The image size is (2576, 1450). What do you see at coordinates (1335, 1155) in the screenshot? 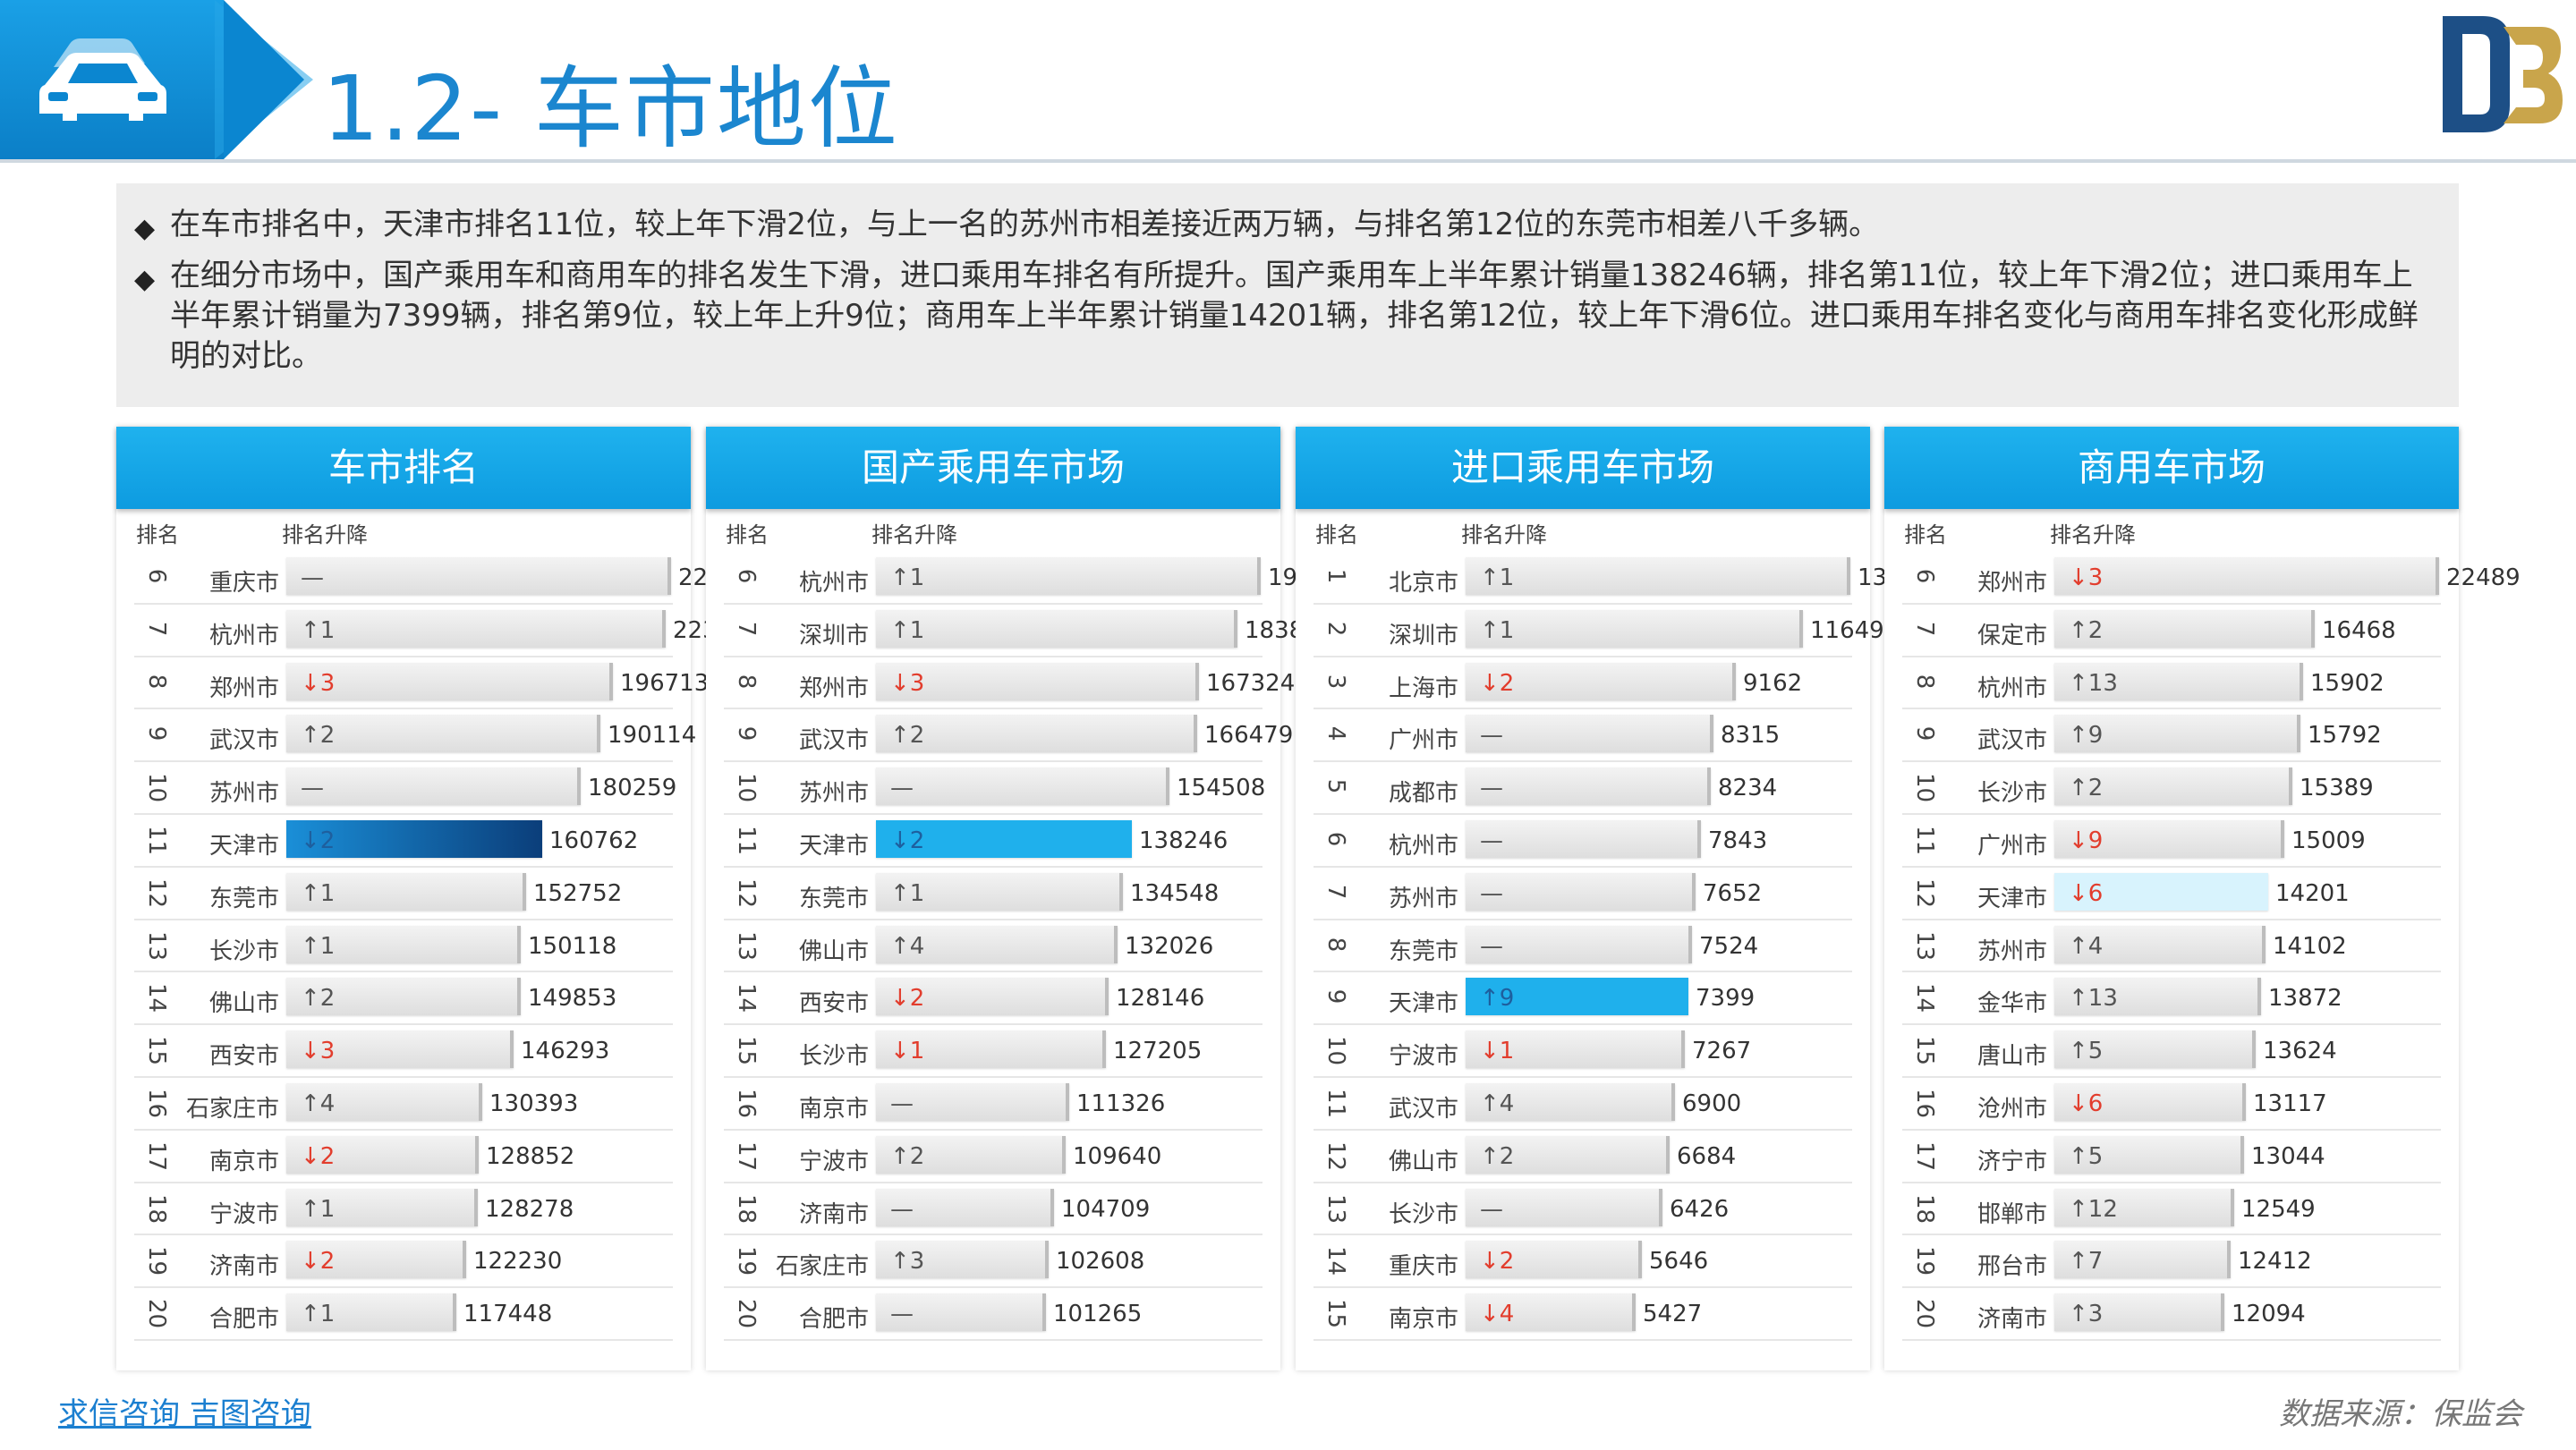
I see `rank-number: 12` at bounding box center [1335, 1155].